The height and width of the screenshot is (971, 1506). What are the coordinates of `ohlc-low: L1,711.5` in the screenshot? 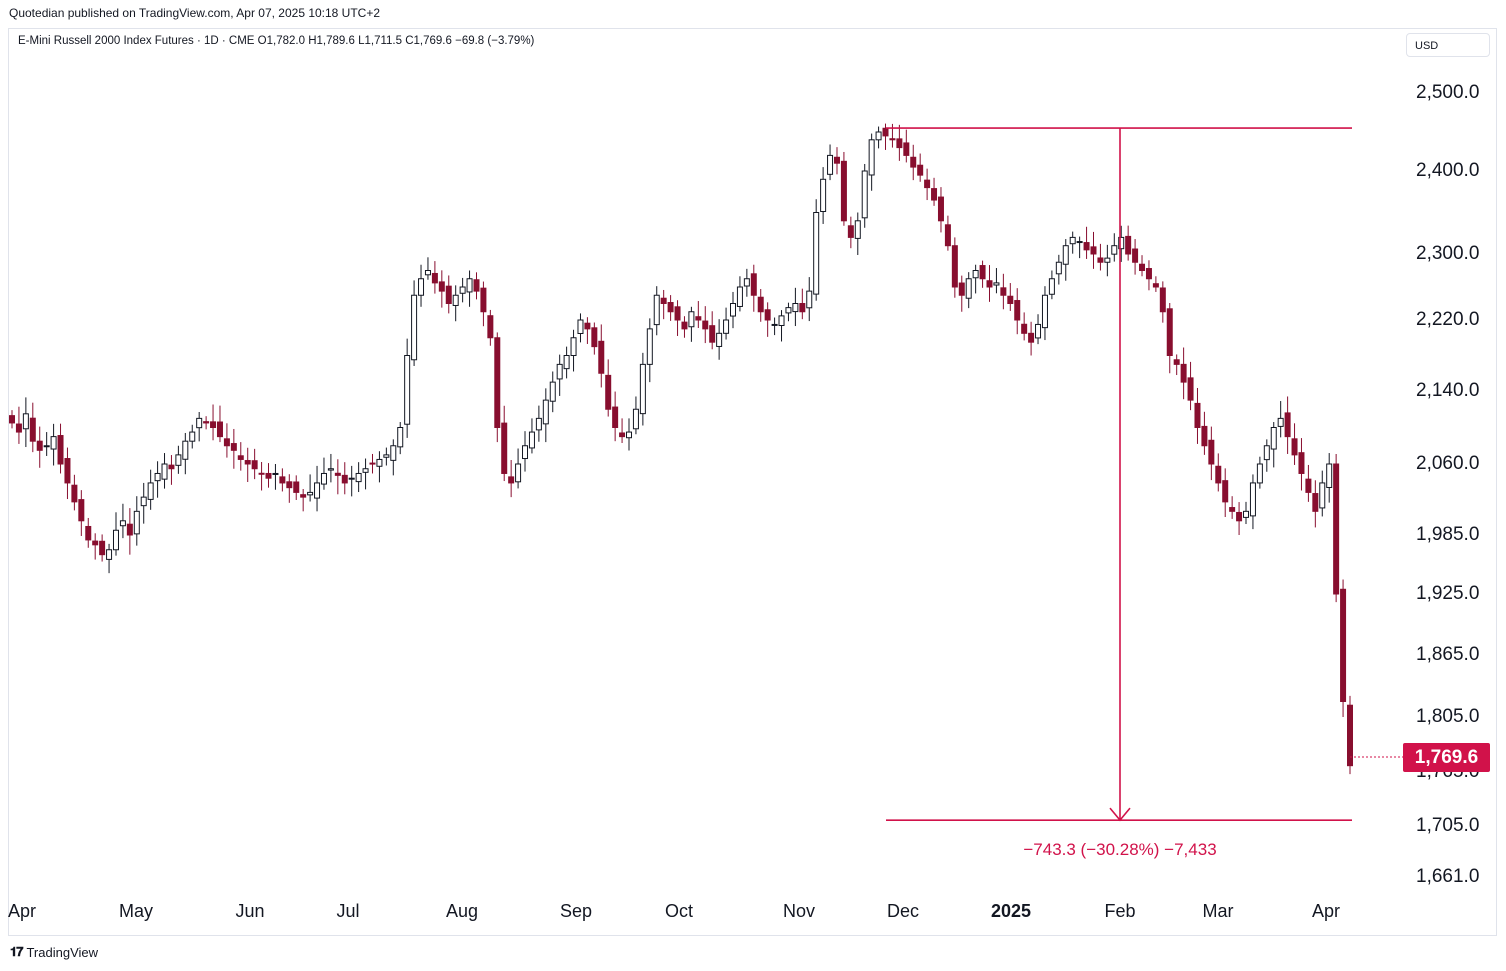 It's located at (380, 41).